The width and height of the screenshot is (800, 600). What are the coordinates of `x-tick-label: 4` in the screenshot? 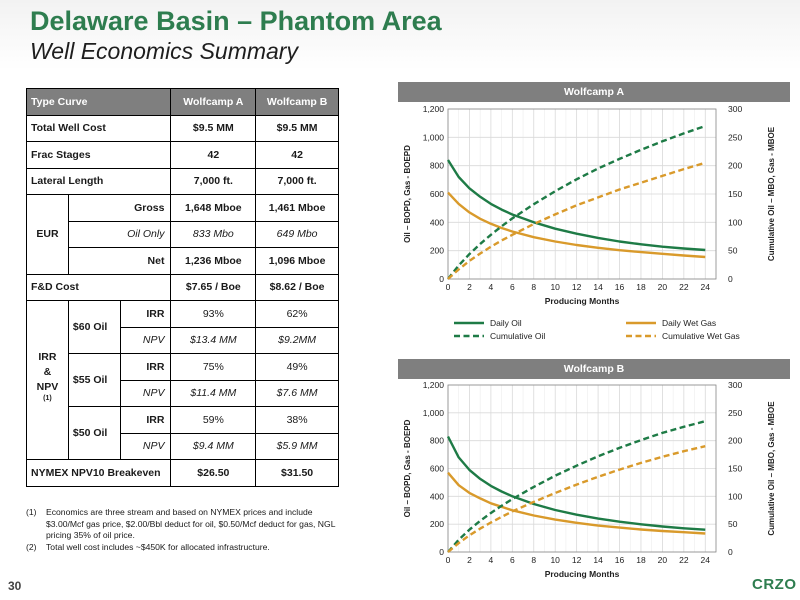 It's located at (491, 287).